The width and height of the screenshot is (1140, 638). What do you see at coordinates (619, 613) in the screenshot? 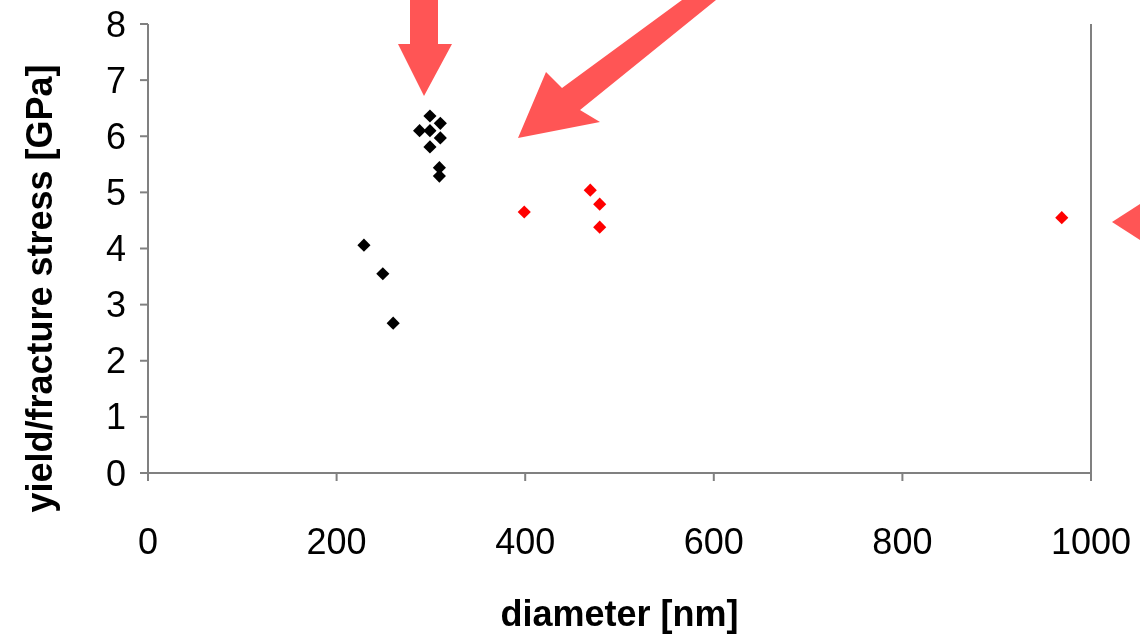
I see `x-axis-title: diameter [nm]` at bounding box center [619, 613].